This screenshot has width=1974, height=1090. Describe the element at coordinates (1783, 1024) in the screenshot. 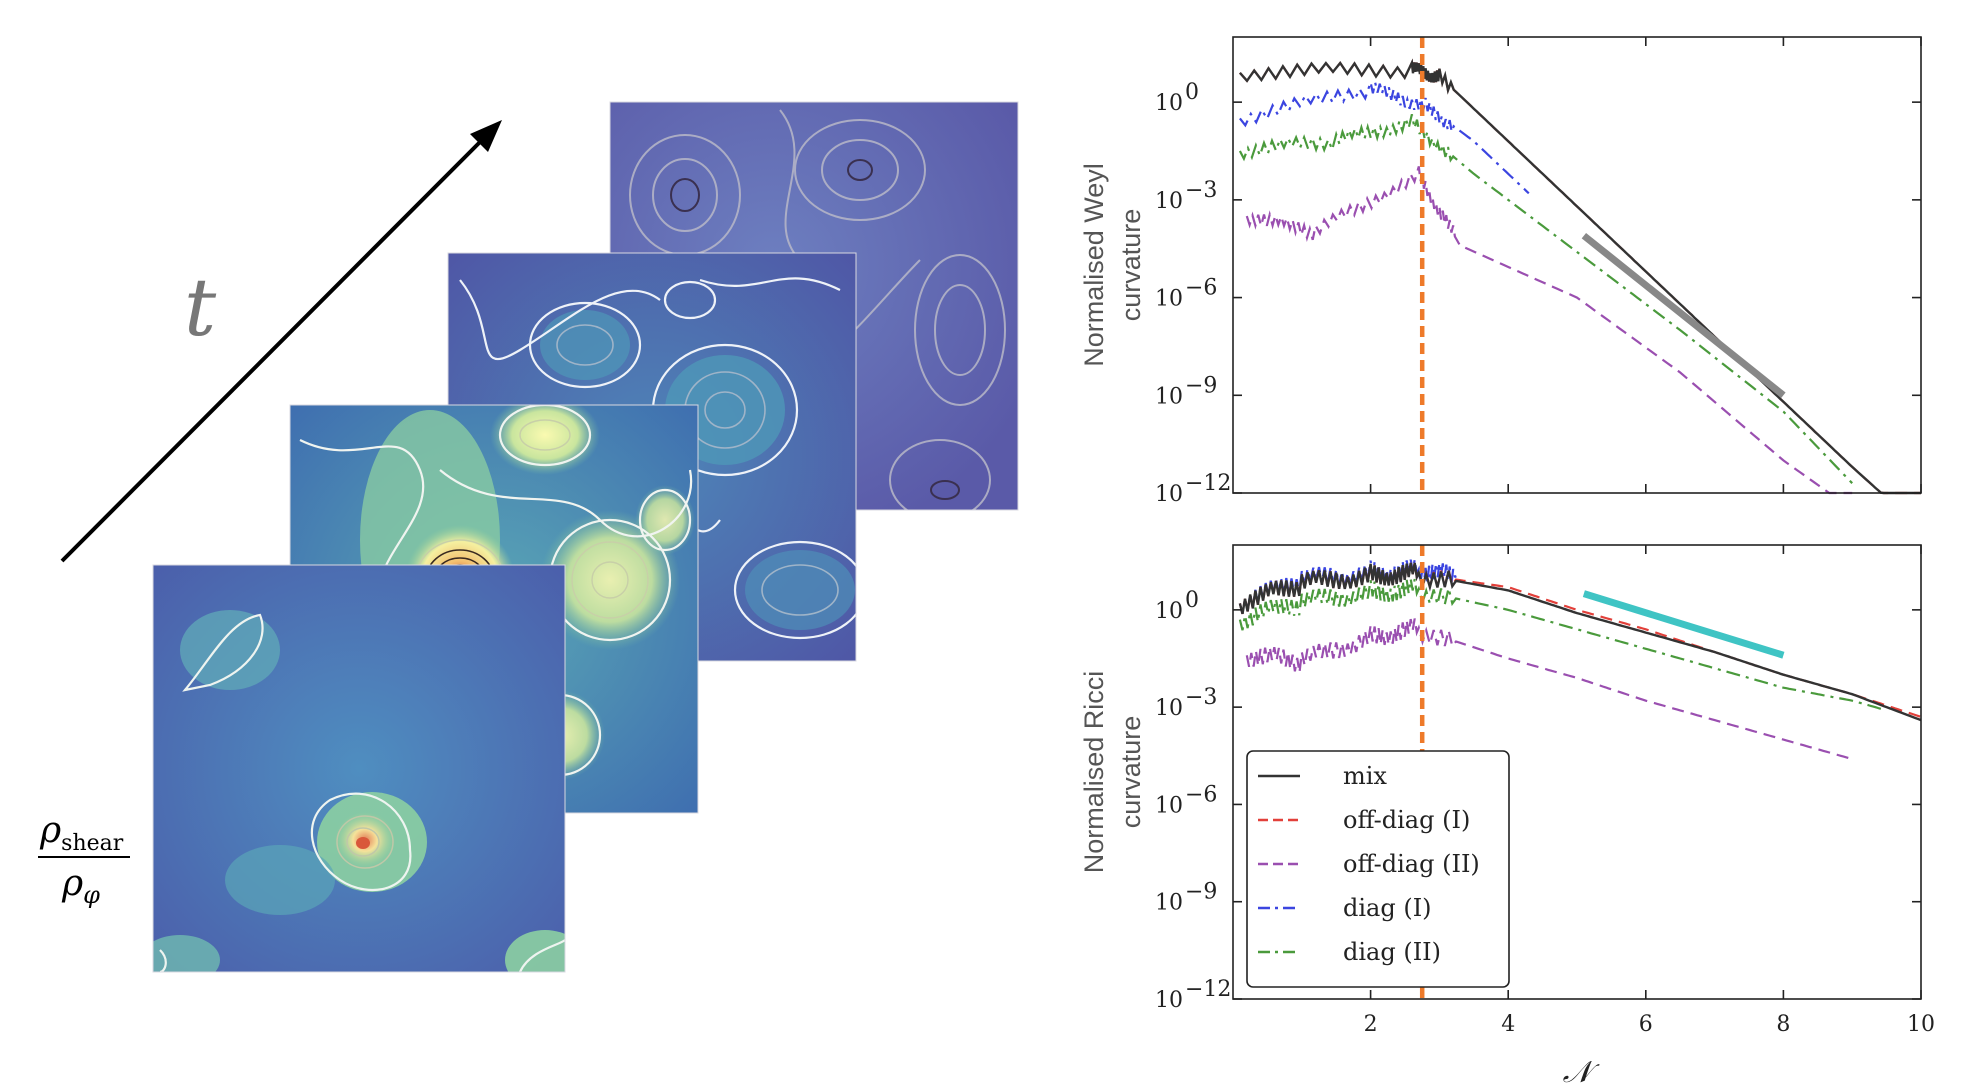

I see `ricci-xtick-label: 8` at that location.